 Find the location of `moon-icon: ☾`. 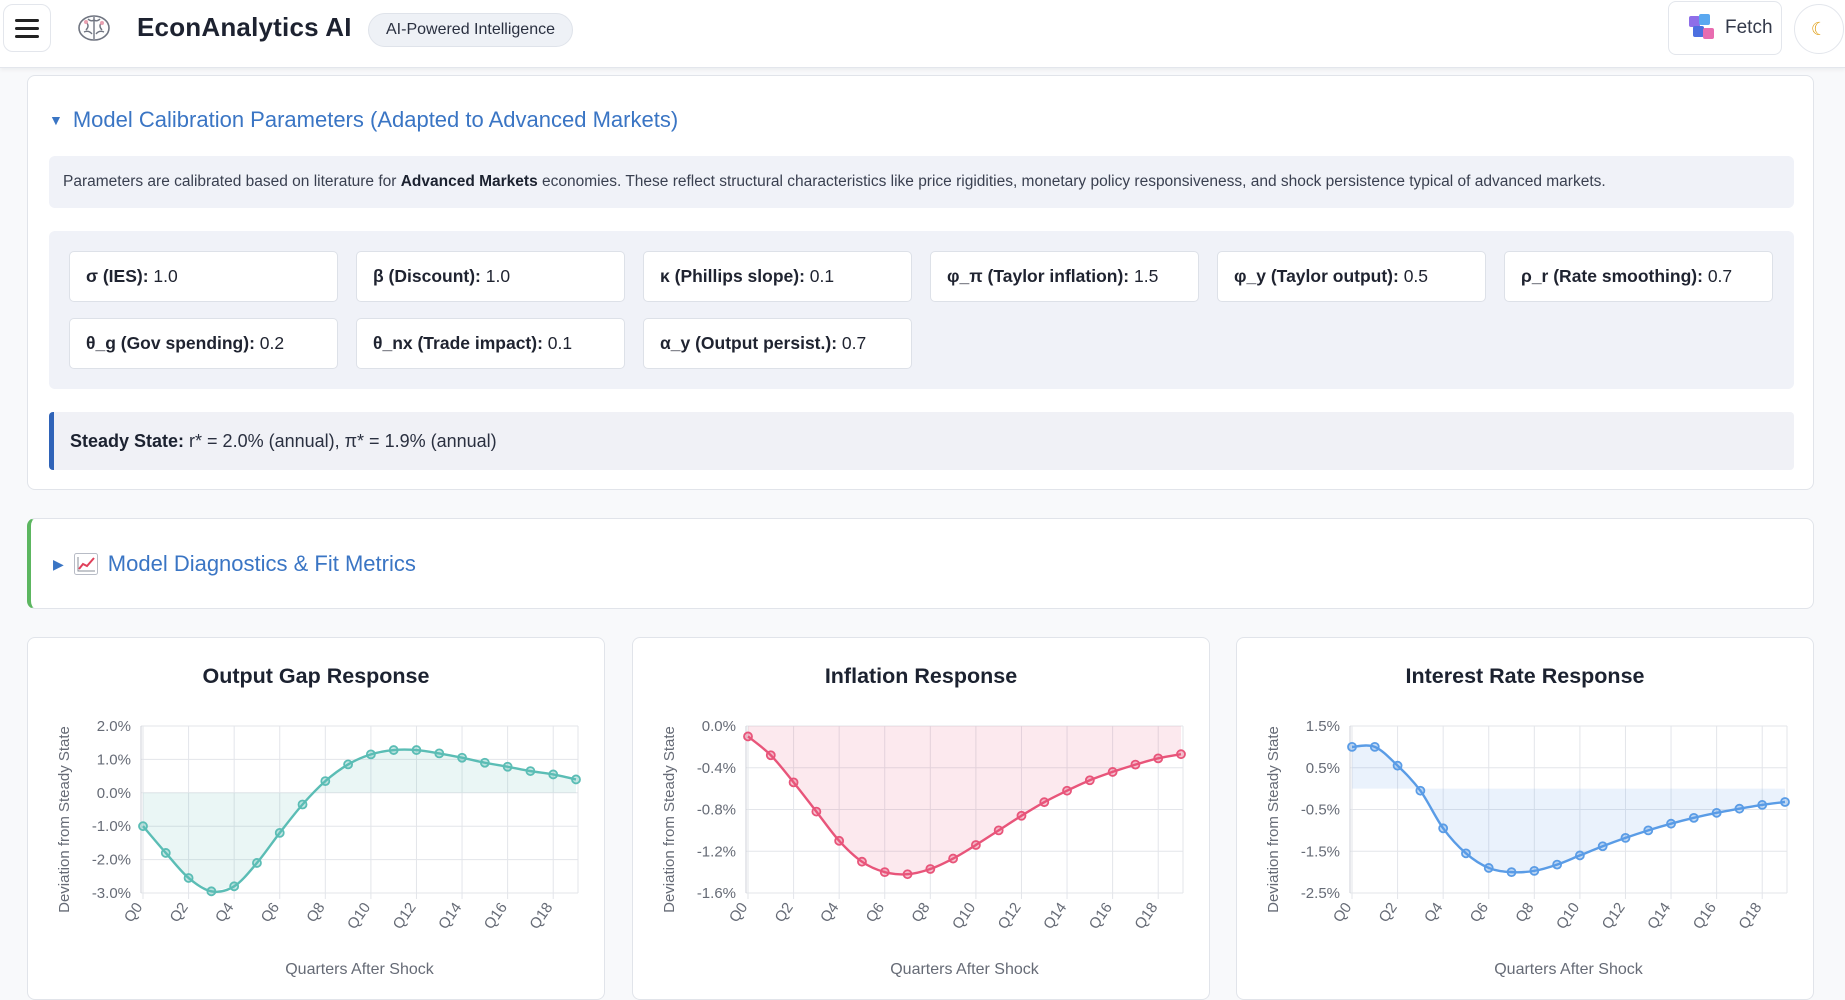

moon-icon: ☾ is located at coordinates (1819, 28).